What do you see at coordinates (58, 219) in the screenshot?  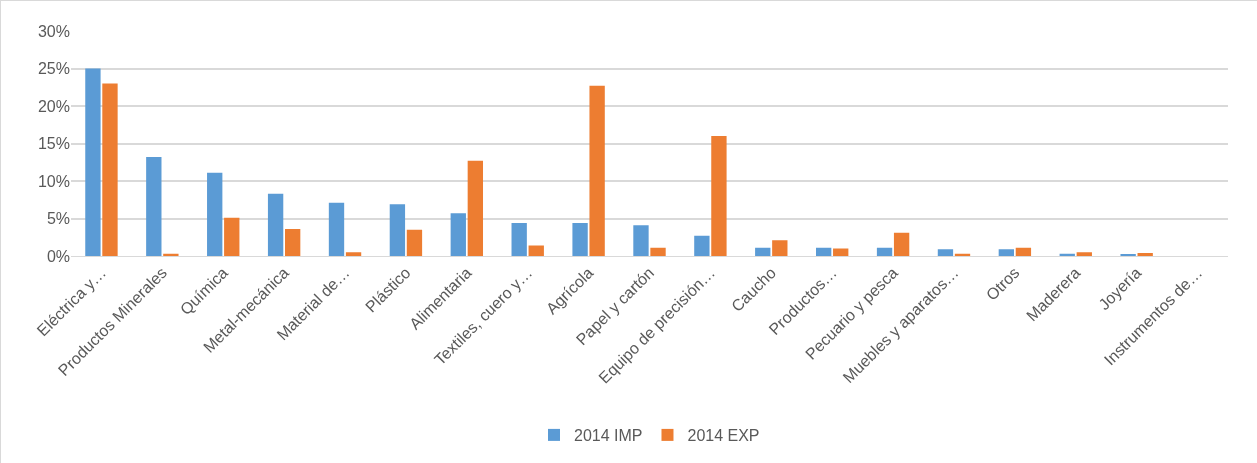 I see `y-tick-label: 5%` at bounding box center [58, 219].